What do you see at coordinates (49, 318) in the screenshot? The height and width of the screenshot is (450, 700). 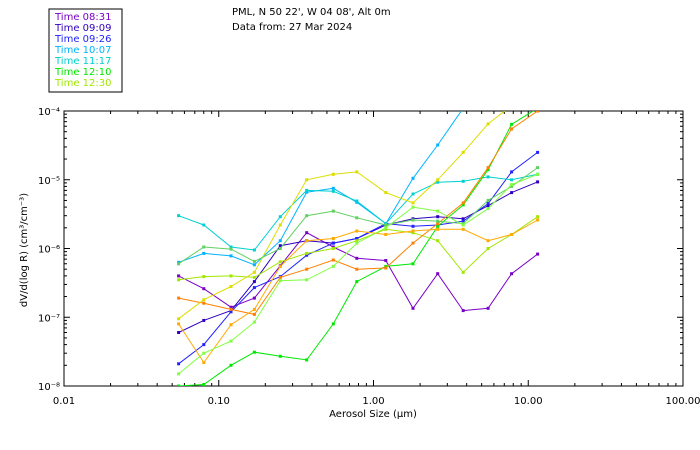 I see `y-tick-label: 10⁻⁷` at bounding box center [49, 318].